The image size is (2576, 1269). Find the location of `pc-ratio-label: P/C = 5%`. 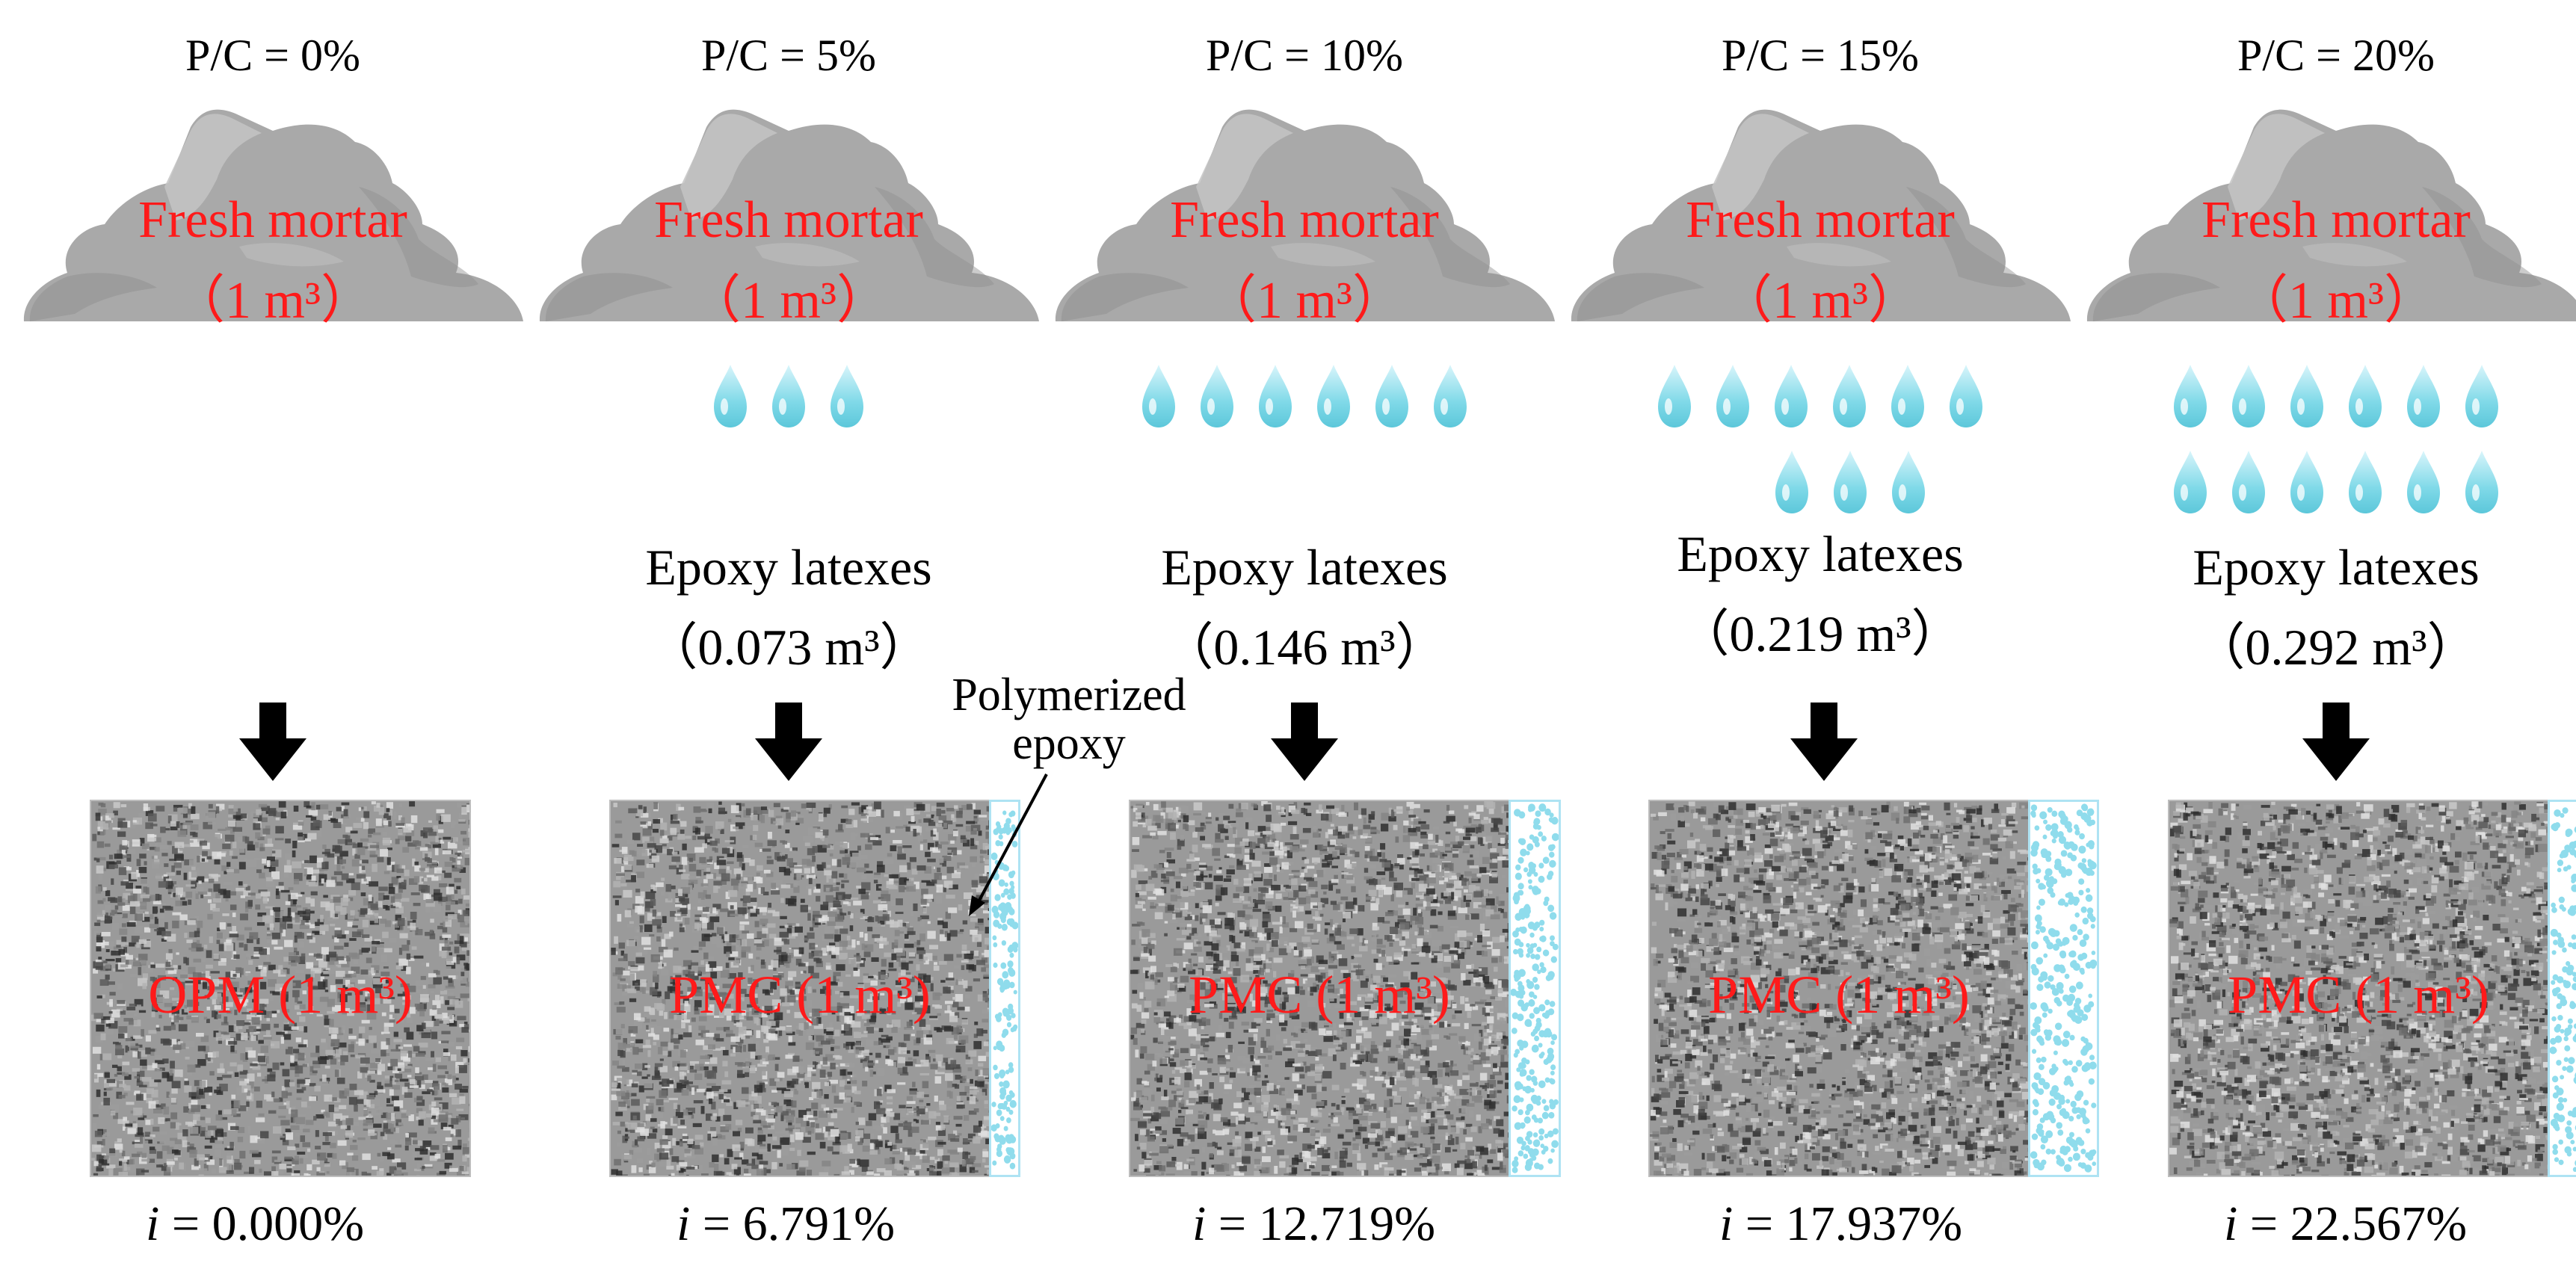

pc-ratio-label: P/C = 5% is located at coordinates (788, 55).